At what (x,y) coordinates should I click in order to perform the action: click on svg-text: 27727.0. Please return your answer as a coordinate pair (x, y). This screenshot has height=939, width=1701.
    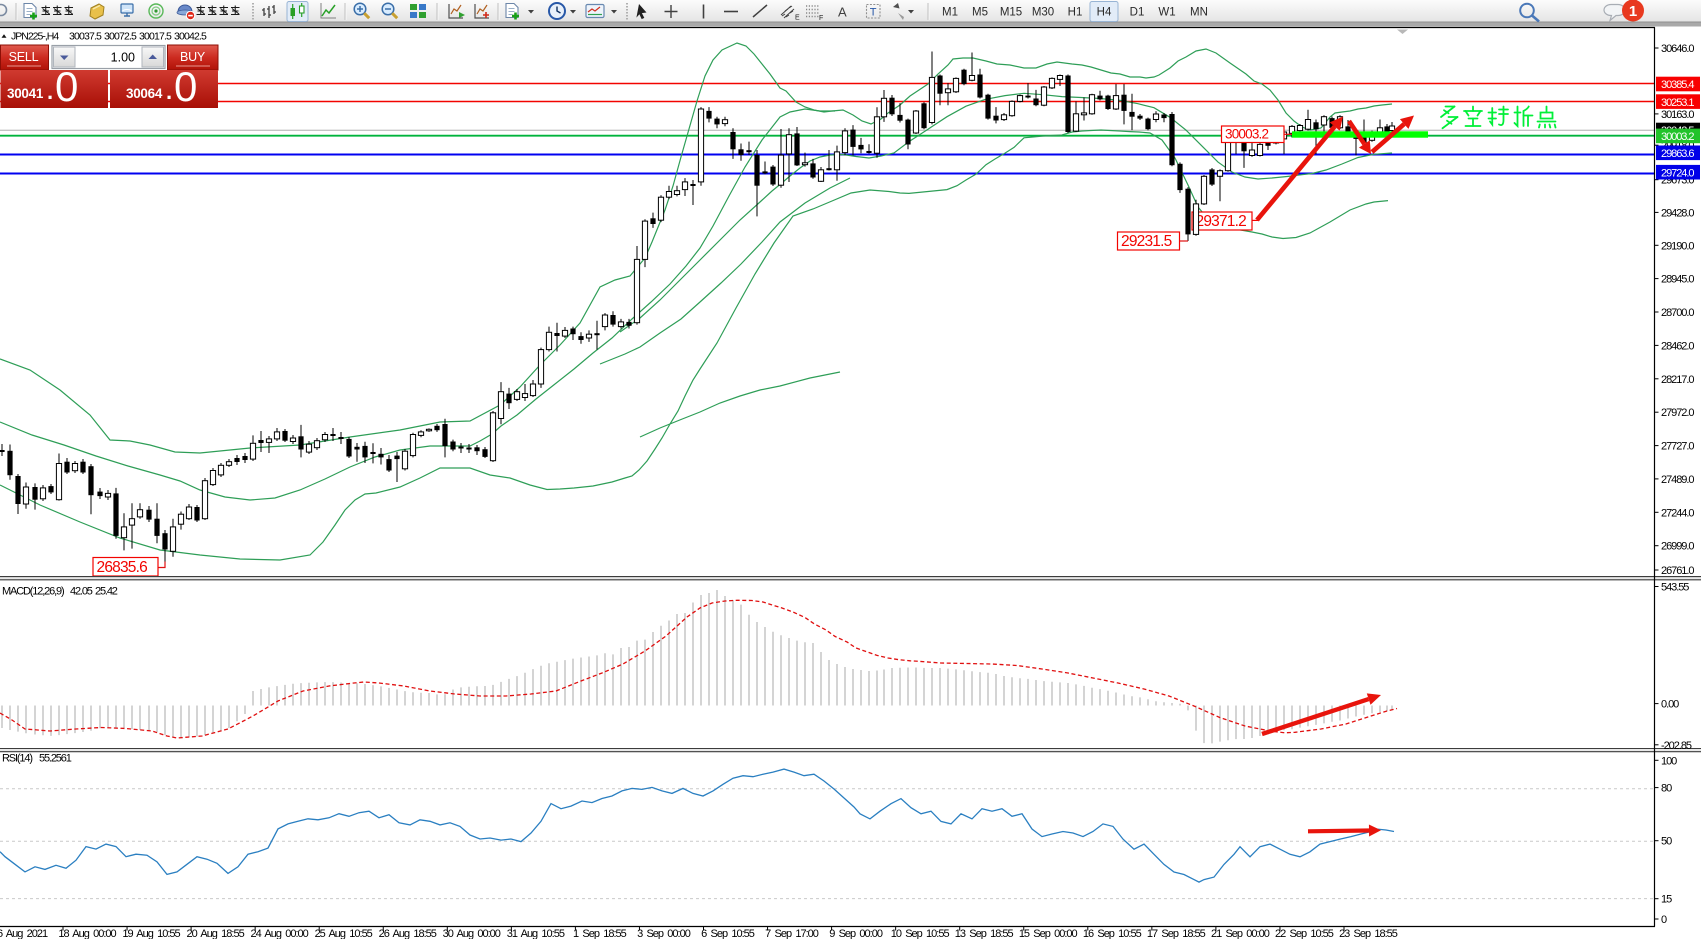
    Looking at the image, I should click on (1677, 447).